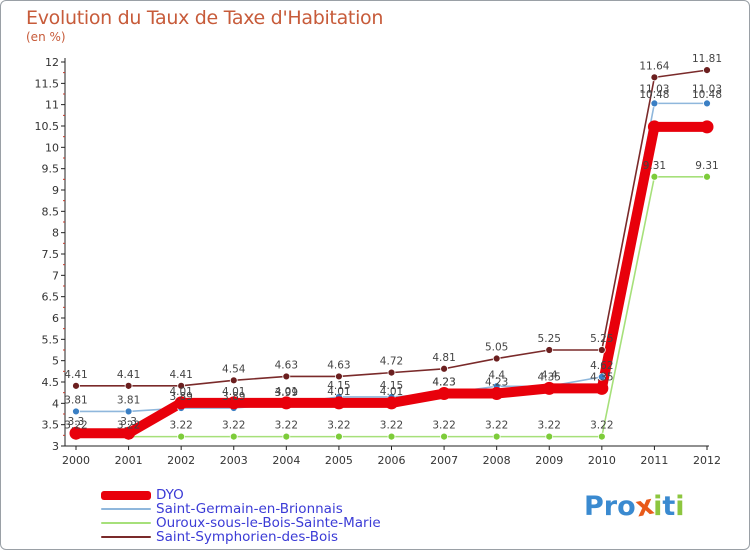  What do you see at coordinates (339, 460) in the screenshot?
I see `x-tick-label: 2005` at bounding box center [339, 460].